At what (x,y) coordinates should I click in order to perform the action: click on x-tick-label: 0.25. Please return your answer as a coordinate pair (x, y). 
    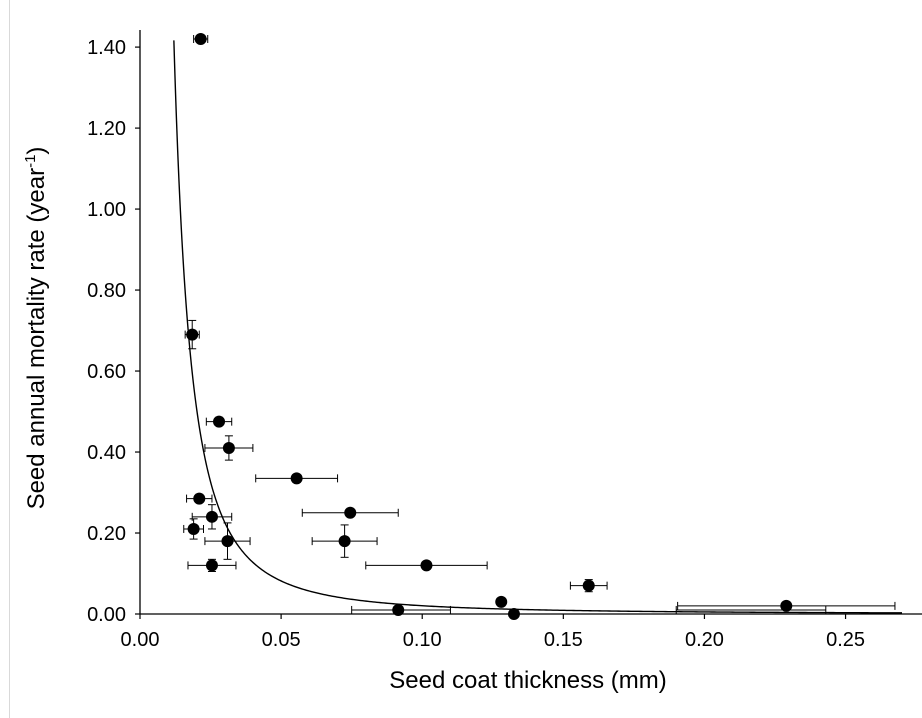
    Looking at the image, I should click on (845, 640).